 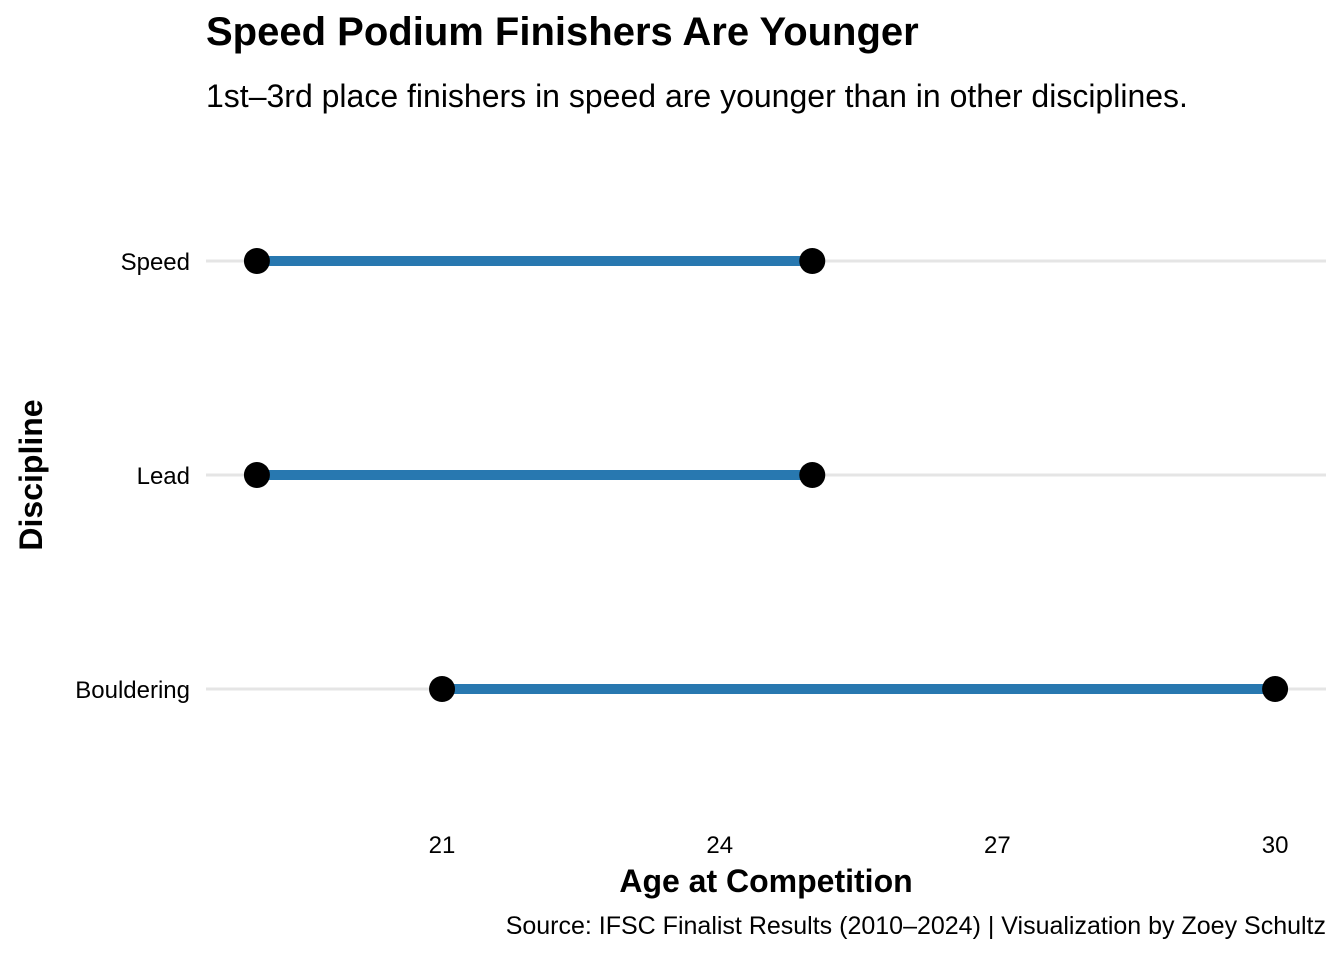 I want to click on y-tick-label: Lead, so click(x=163, y=476).